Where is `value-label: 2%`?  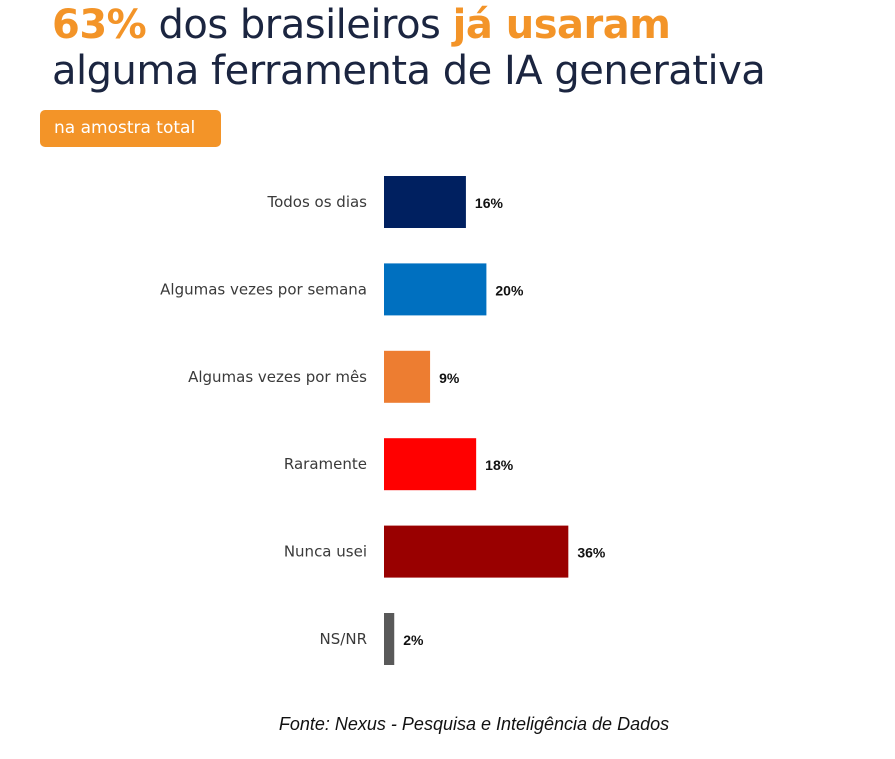 value-label: 2% is located at coordinates (413, 640).